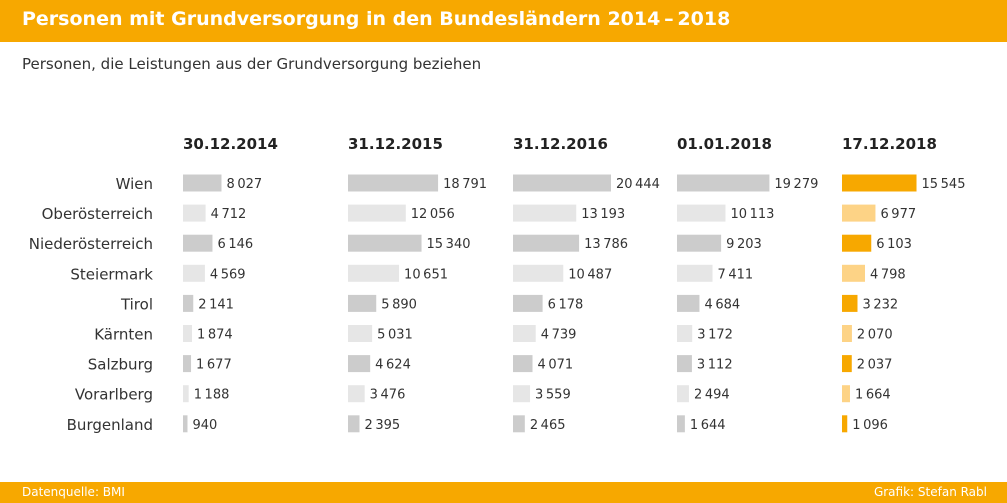  I want to click on row-label-9: Burgenland, so click(110, 425).